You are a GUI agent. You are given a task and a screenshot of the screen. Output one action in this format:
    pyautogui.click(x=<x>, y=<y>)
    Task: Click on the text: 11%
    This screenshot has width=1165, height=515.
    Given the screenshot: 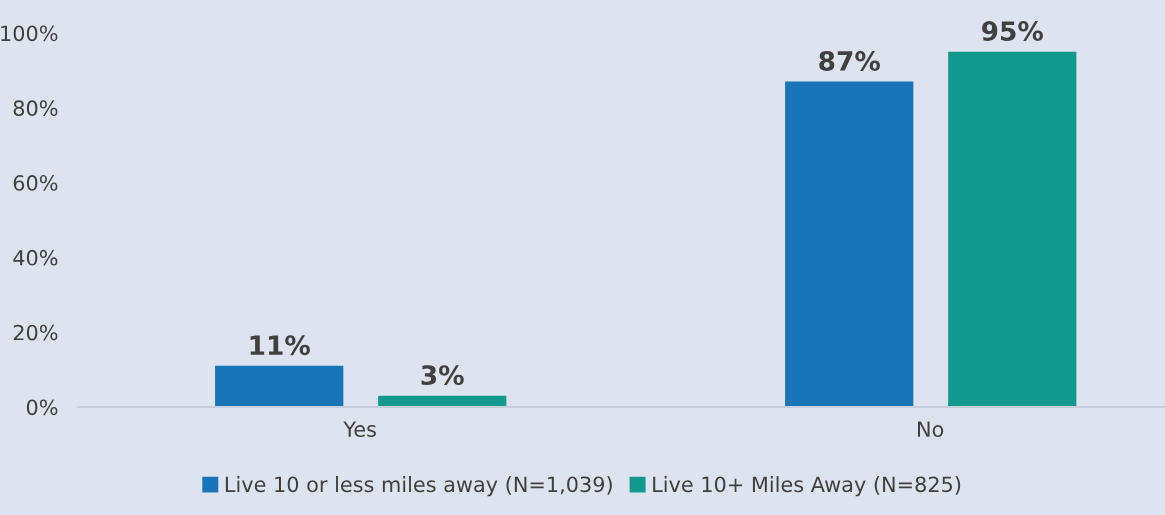 What is the action you would take?
    pyautogui.click(x=280, y=345)
    